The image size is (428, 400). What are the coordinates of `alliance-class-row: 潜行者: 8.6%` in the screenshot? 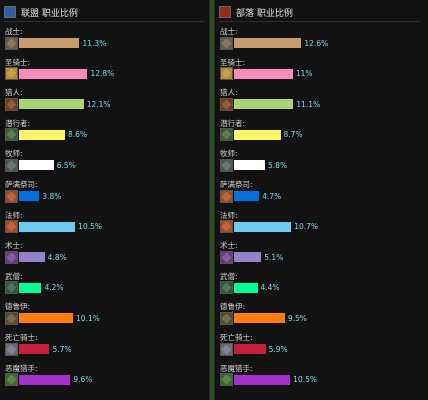 It's located at (103, 133).